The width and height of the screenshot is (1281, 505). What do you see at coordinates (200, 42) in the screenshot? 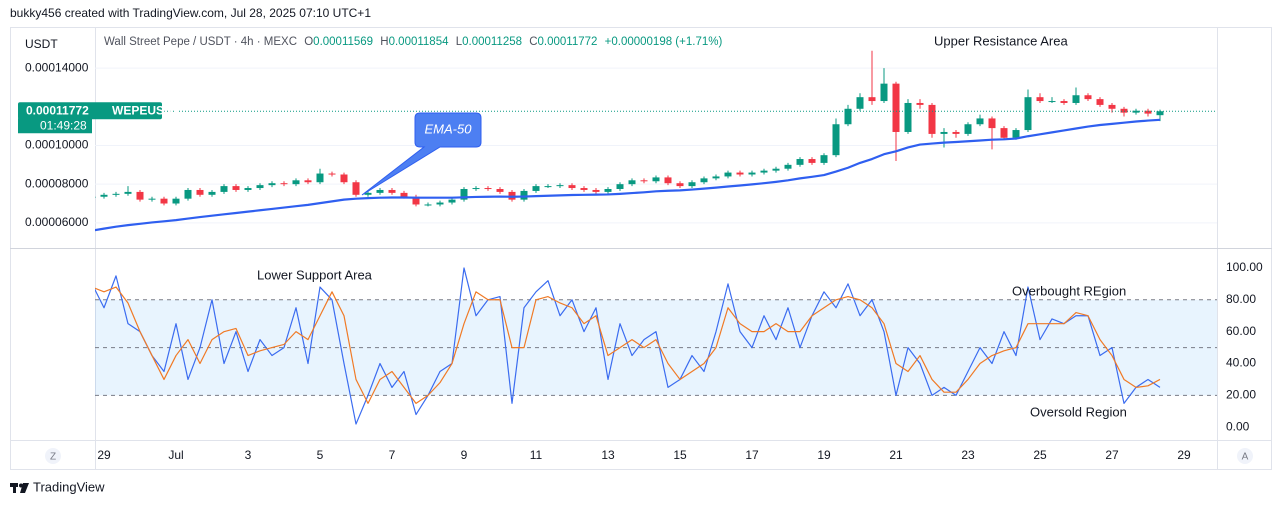
I see `legend-symbol: Wall Street Pepe / USDT · 4h · MEXC` at bounding box center [200, 42].